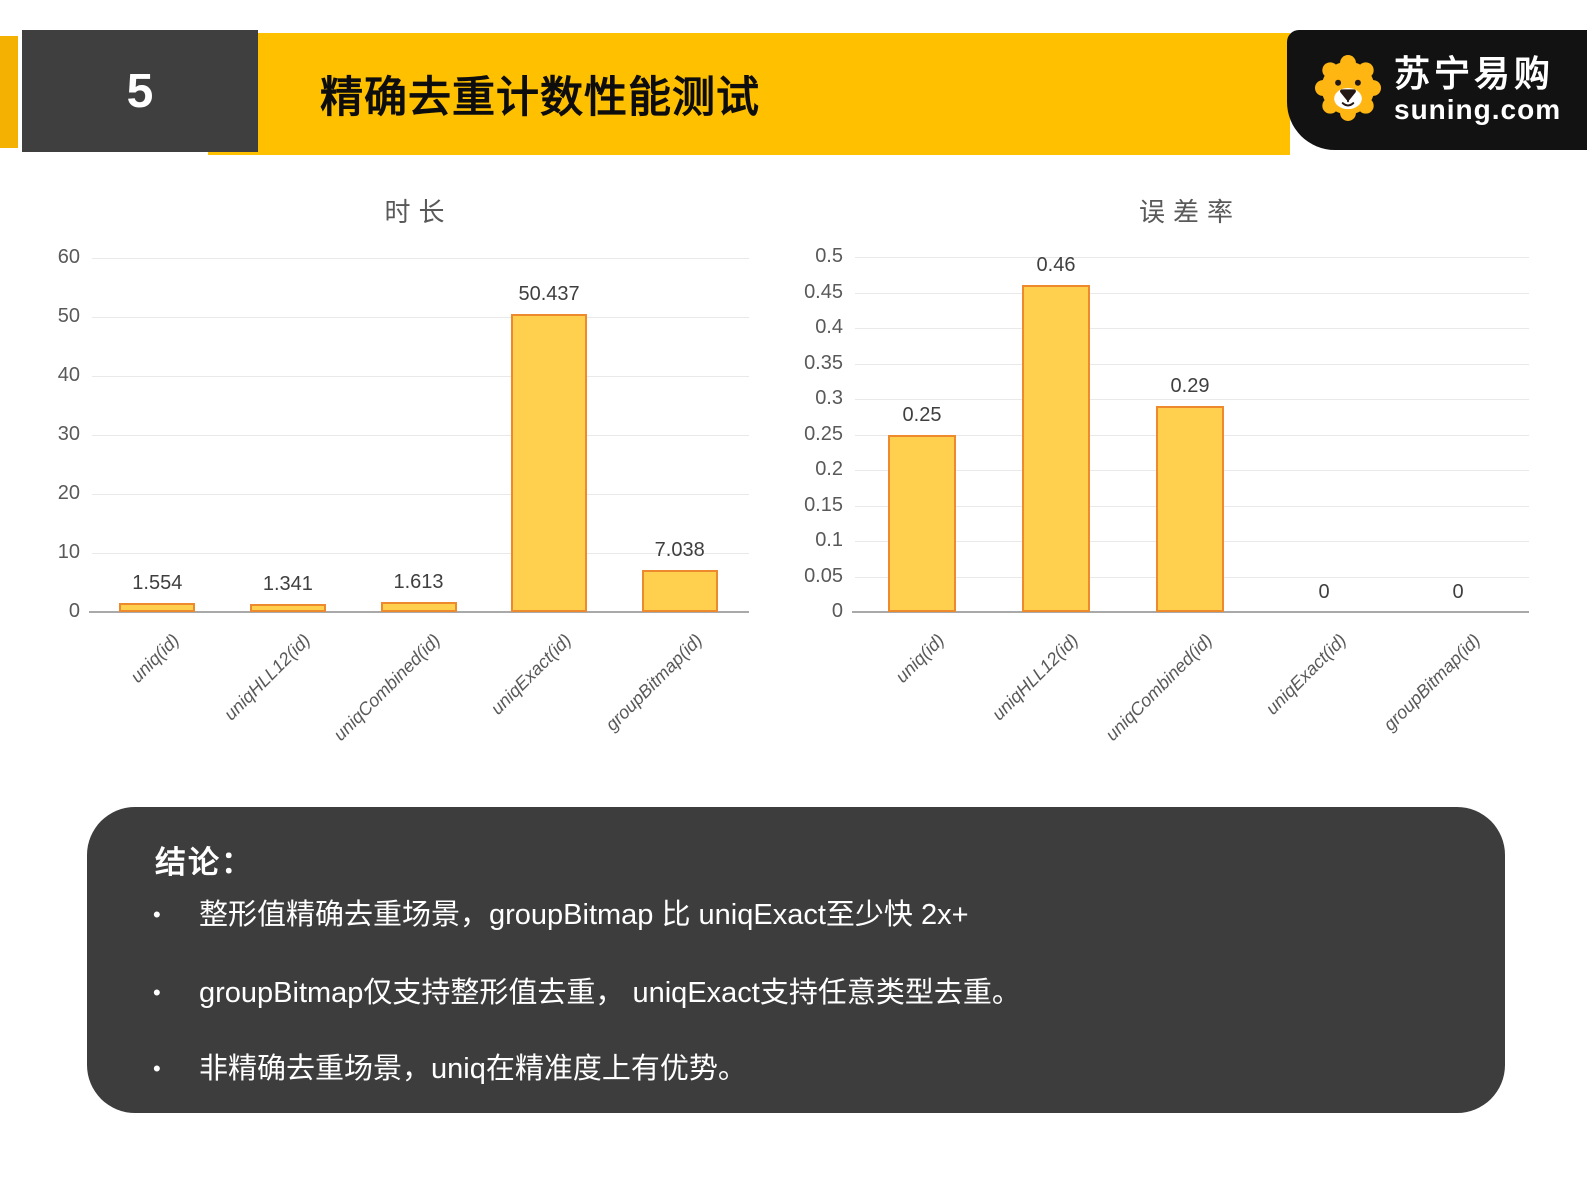 The image size is (1587, 1190). I want to click on logo-text: 苏宁易购 suning.com, so click(1477, 90).